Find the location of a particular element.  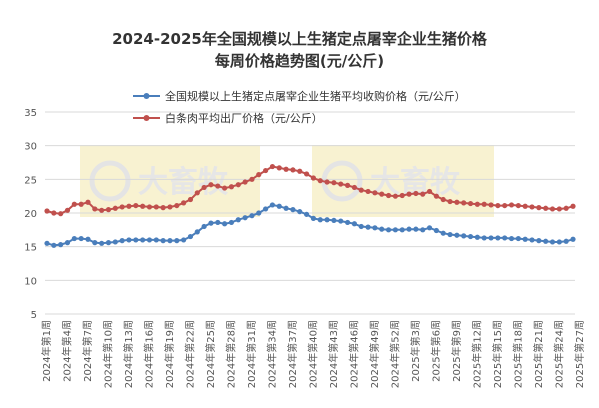

legend-marker is located at coordinates (146, 96).